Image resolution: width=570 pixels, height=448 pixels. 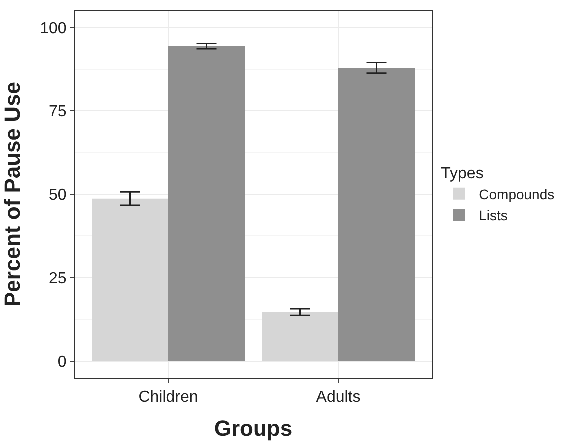 What do you see at coordinates (12, 194) in the screenshot?
I see `y-axis-title: Percent of Pause Use` at bounding box center [12, 194].